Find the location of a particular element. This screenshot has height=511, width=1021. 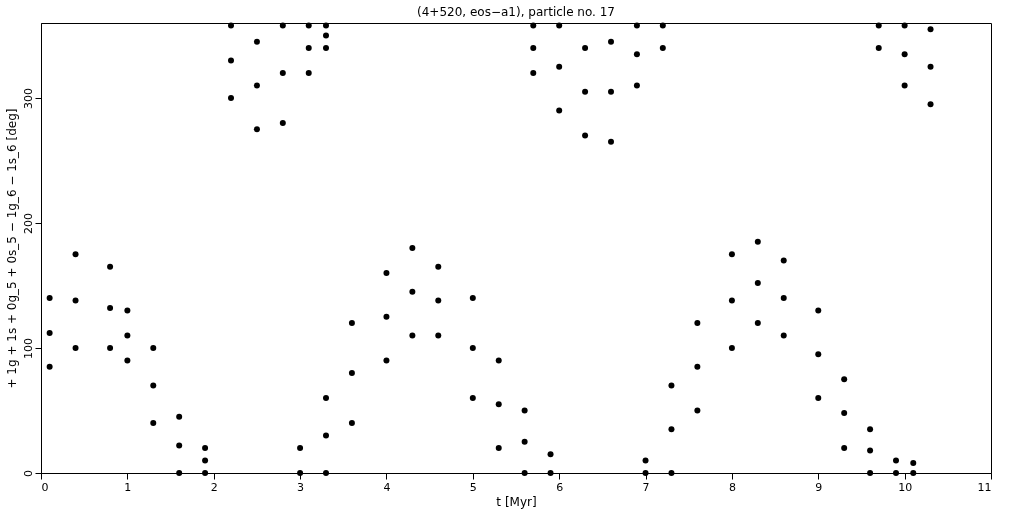

x-tick-label: 1 is located at coordinates (128, 487).